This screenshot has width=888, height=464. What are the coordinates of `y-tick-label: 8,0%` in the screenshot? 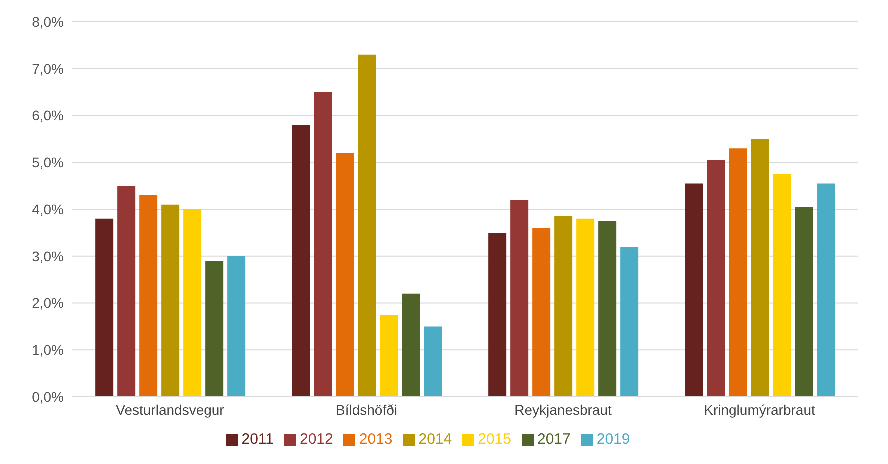 It's located at (48, 22).